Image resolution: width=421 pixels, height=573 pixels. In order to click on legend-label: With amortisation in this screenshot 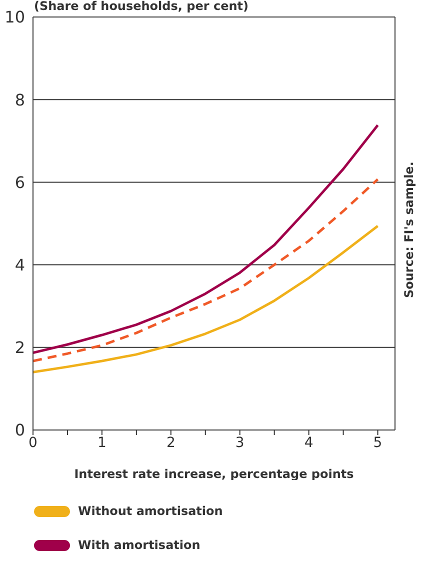, I will do `click(139, 545)`.